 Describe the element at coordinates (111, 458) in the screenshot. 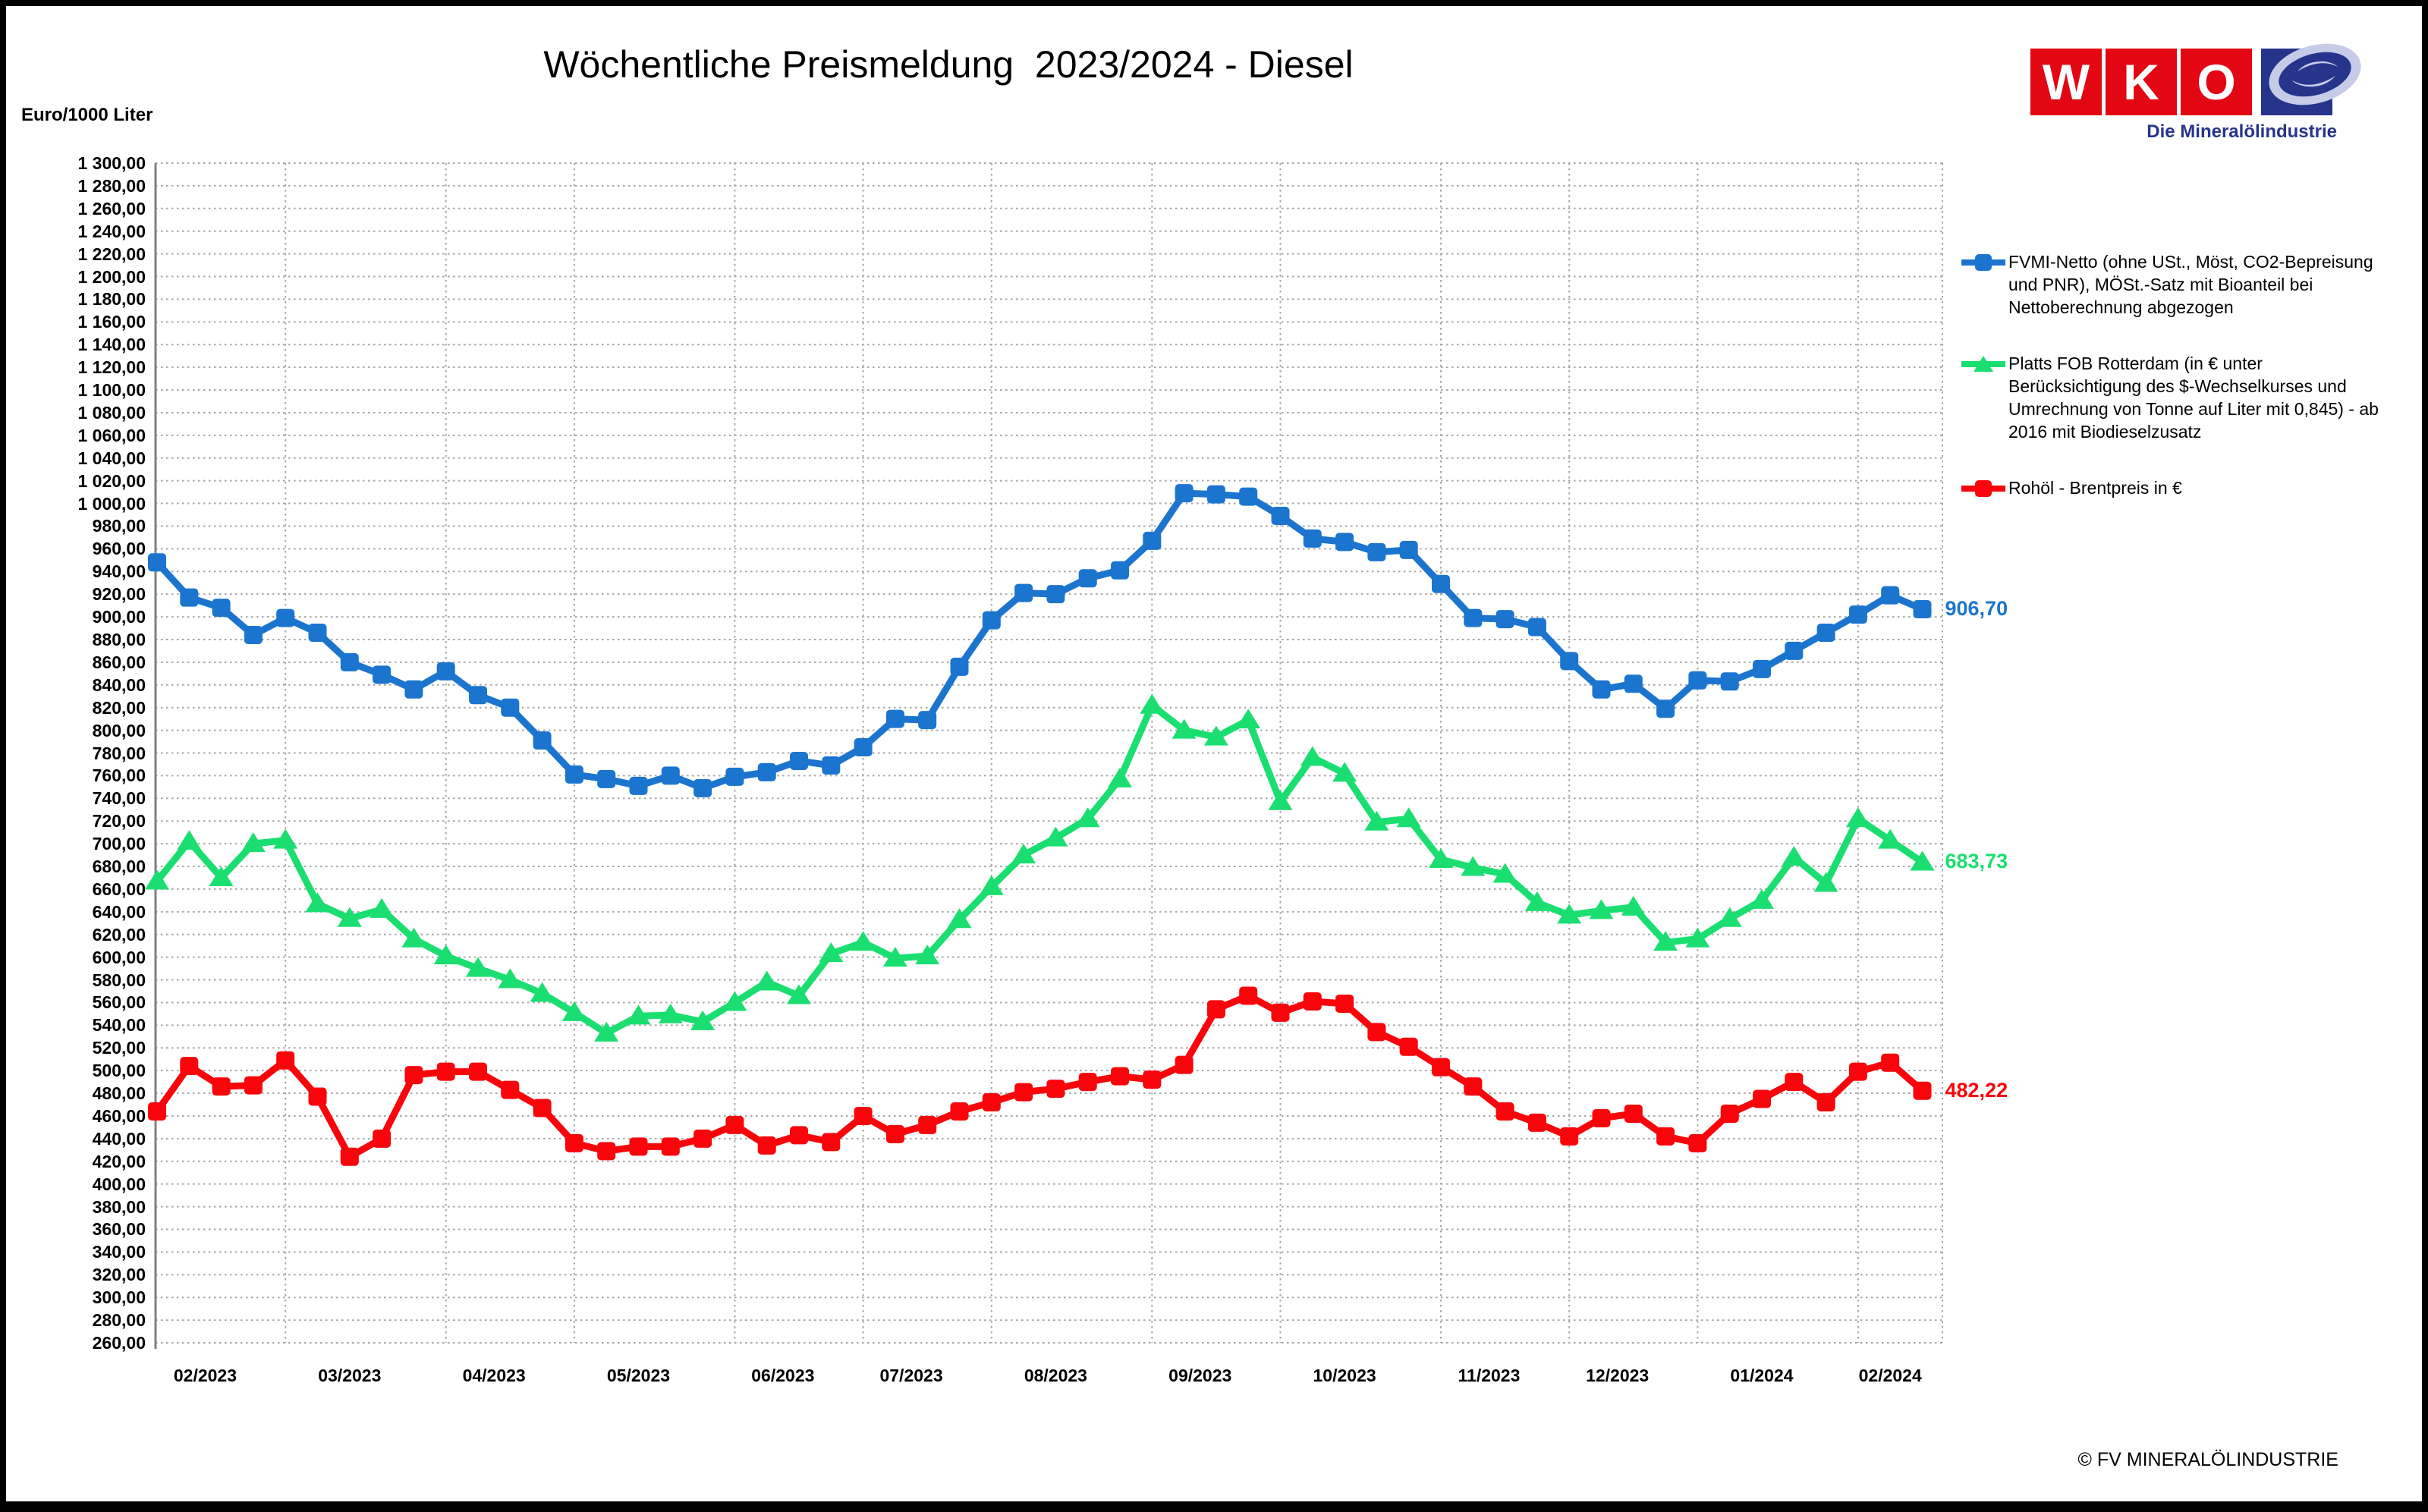

I see `y-tick-label: 1 040,00` at that location.